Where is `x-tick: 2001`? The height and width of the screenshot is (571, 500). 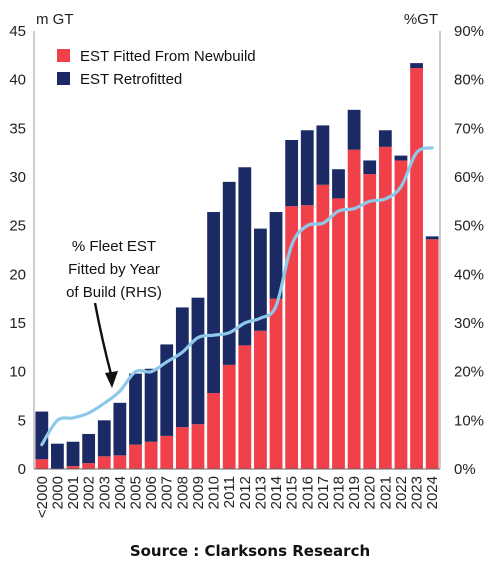 x-tick: 2001 is located at coordinates (73, 492).